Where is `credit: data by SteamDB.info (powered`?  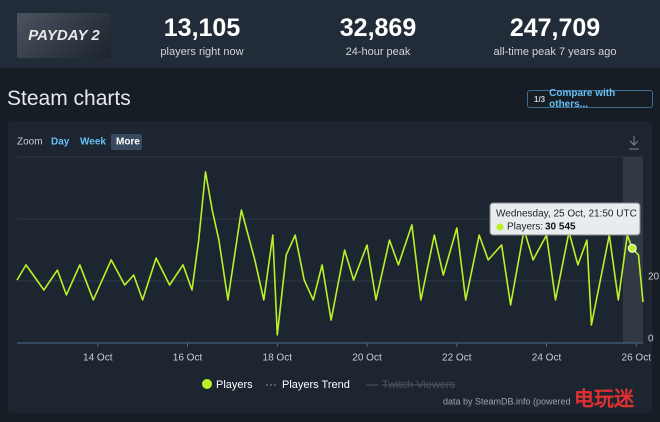
credit: data by SteamDB.info (powered is located at coordinates (507, 401).